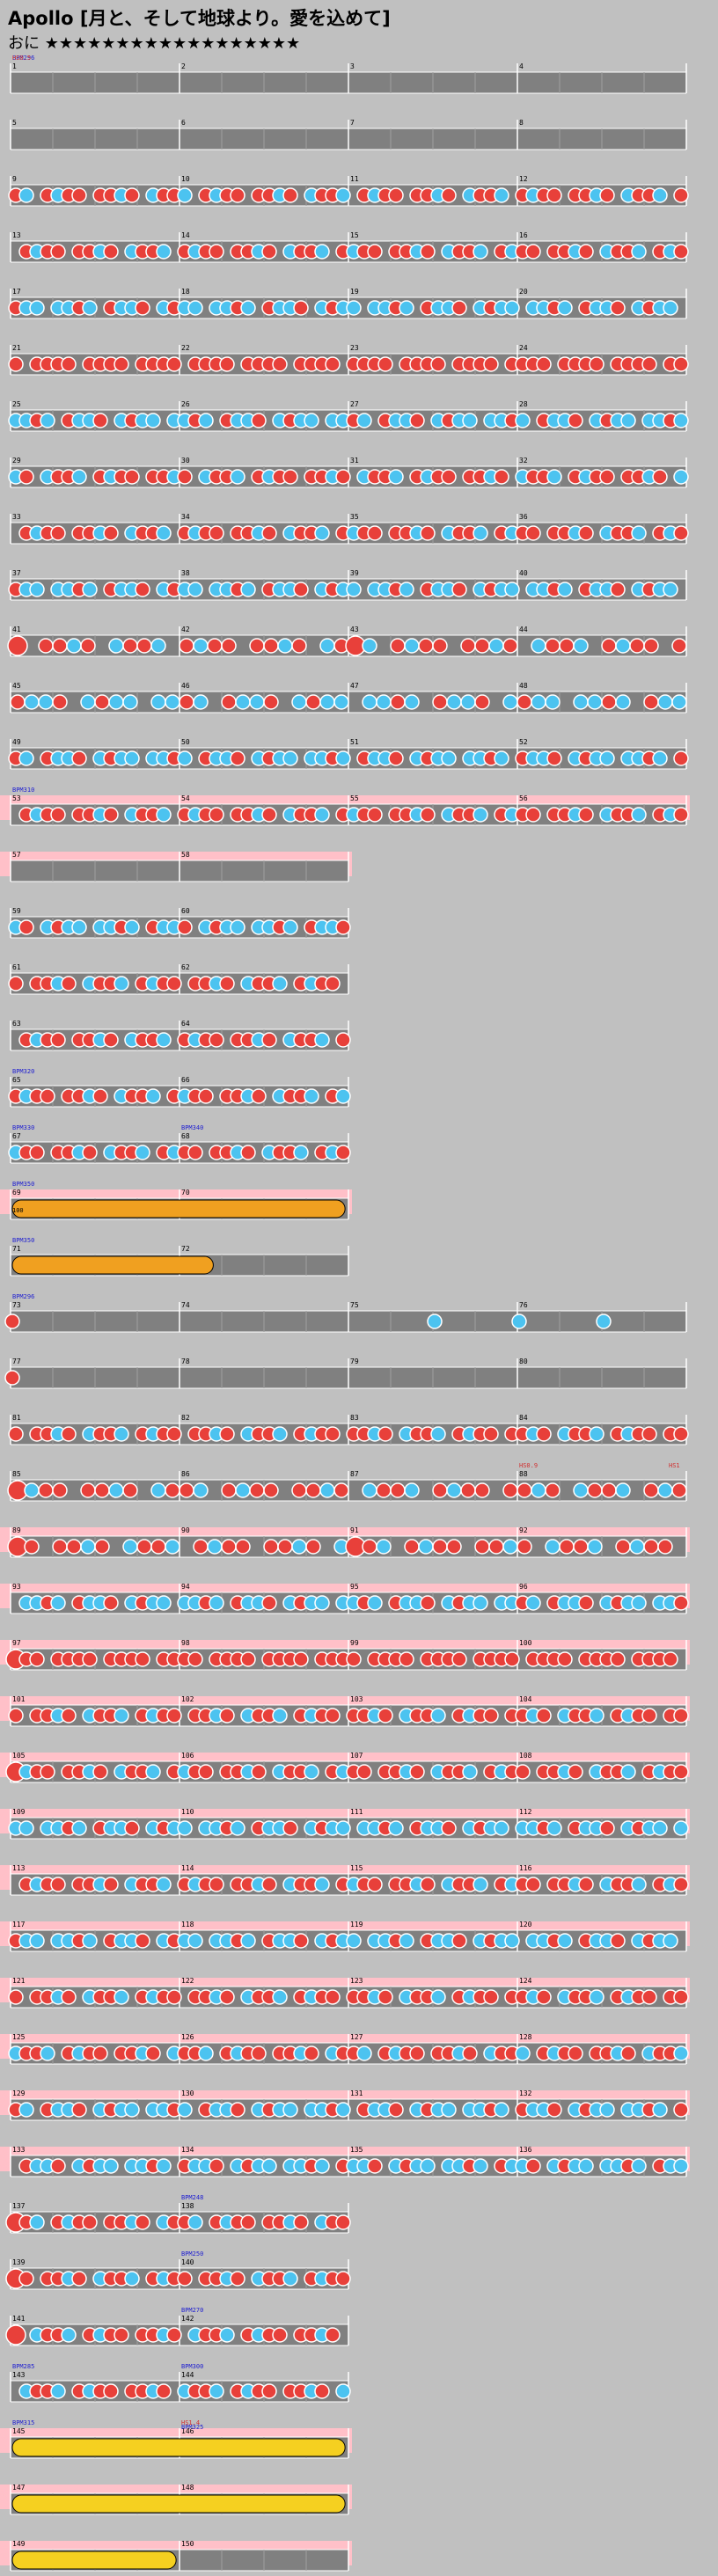 The width and height of the screenshot is (718, 2576). I want to click on measure-number: 106, so click(187, 1756).